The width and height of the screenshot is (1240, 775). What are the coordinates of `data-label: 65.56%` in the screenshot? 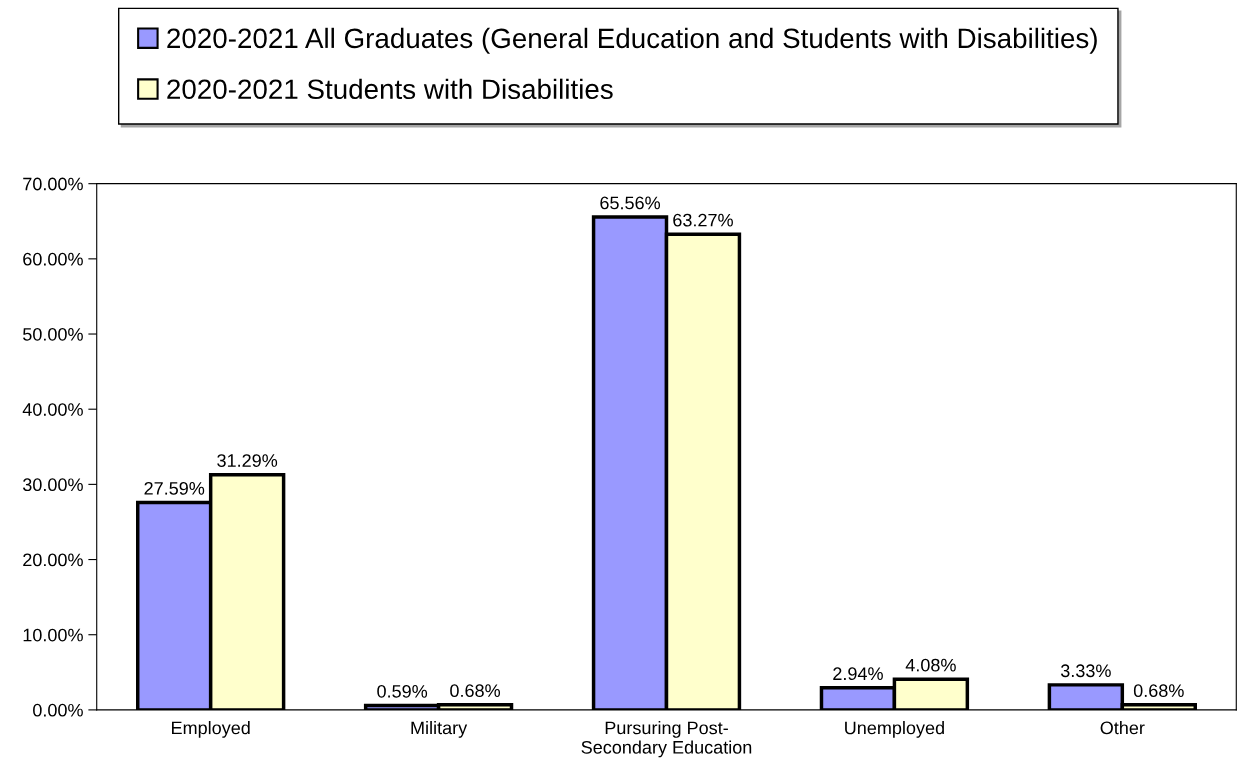 It's located at (630, 203).